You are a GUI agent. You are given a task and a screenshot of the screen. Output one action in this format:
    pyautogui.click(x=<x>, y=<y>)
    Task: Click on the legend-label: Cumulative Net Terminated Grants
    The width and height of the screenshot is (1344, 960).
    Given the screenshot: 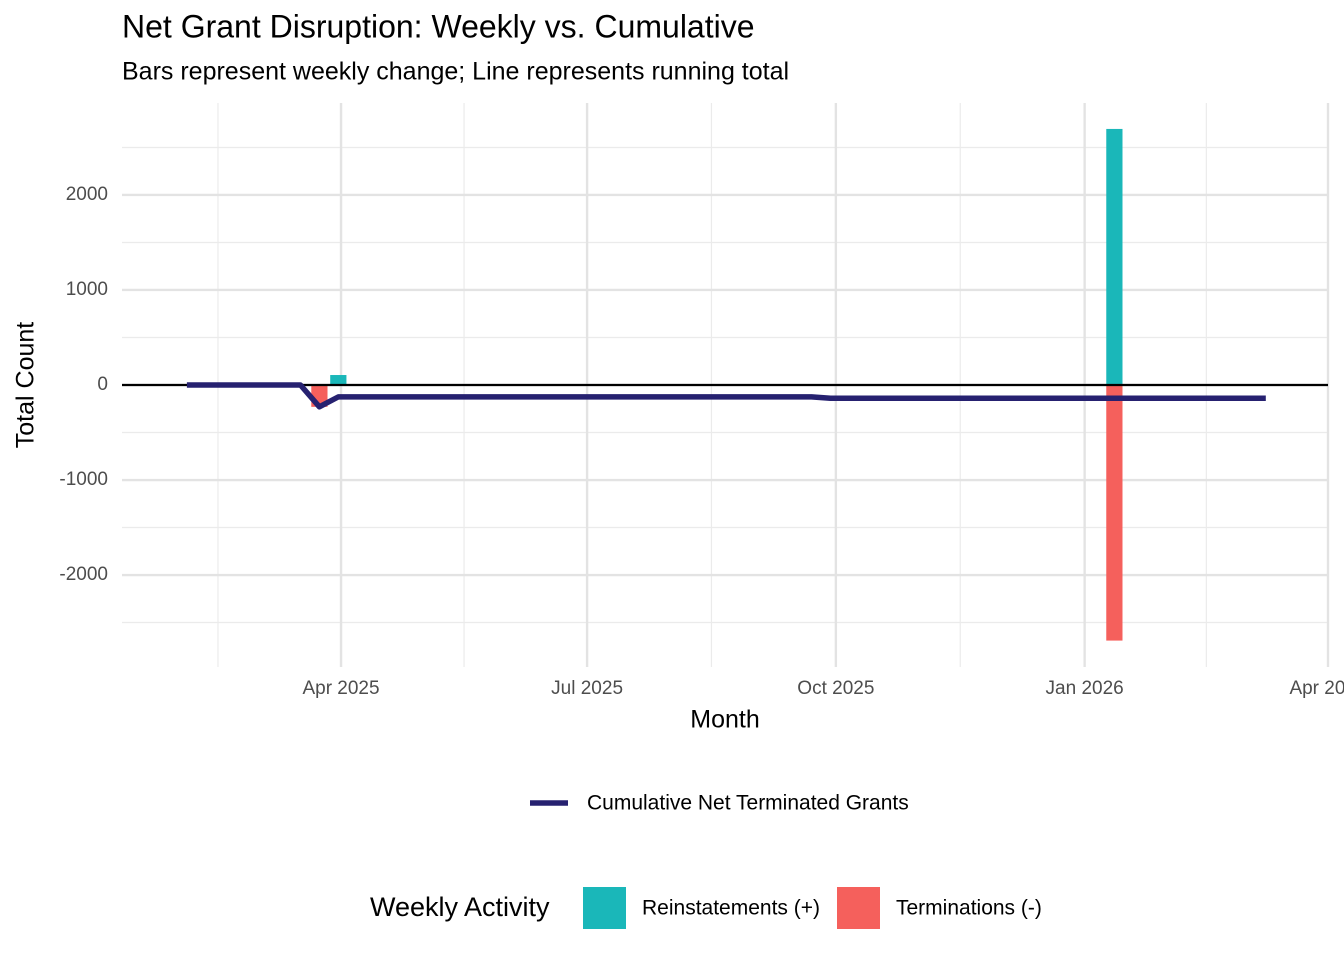 What is the action you would take?
    pyautogui.click(x=748, y=803)
    